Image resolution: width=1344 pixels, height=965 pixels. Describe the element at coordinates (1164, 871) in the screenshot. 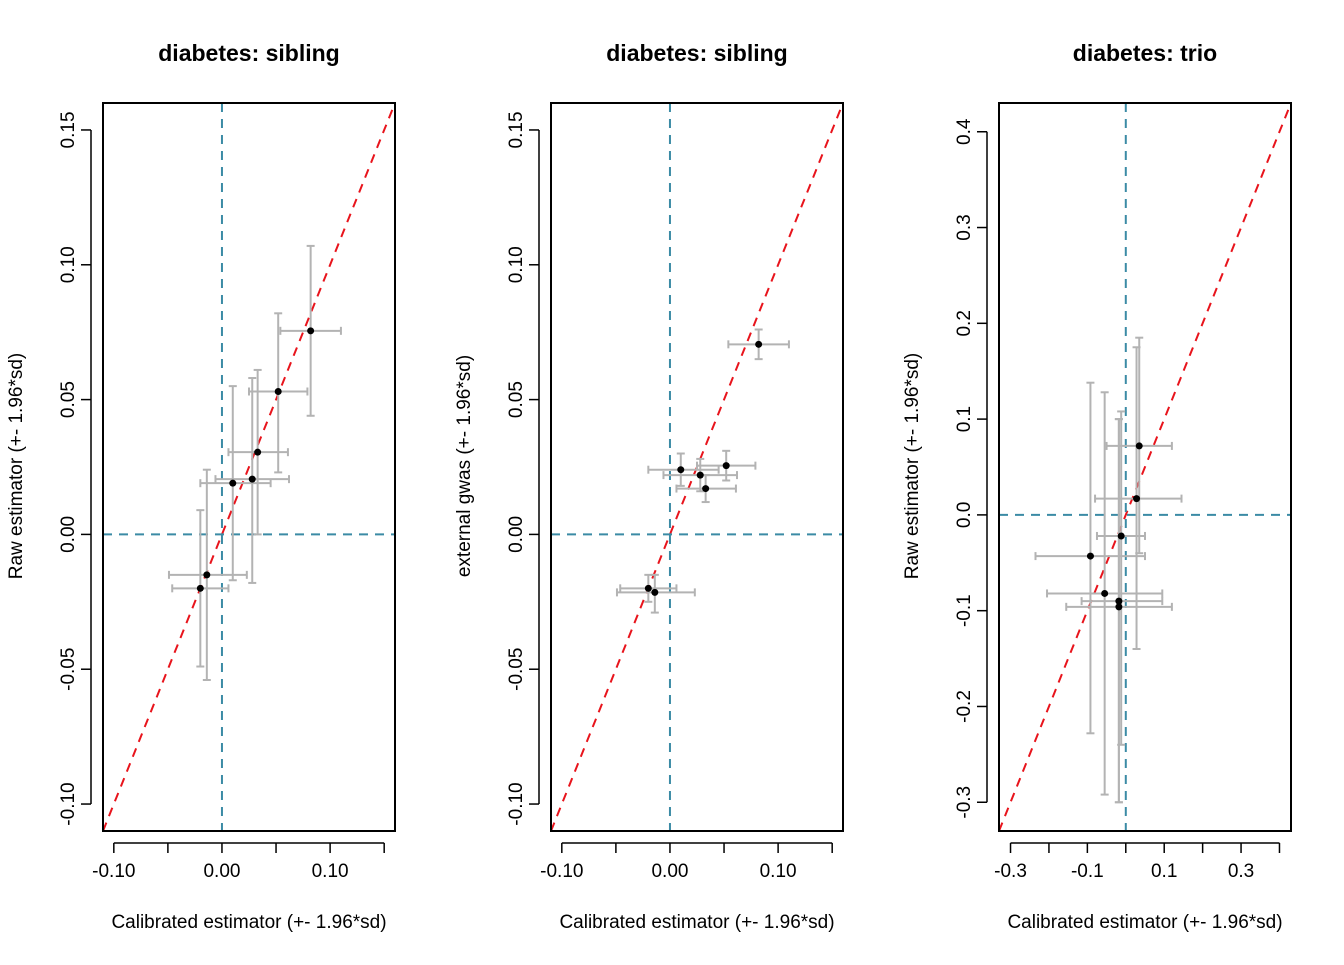

I see `x-tick-label: 0.1` at that location.